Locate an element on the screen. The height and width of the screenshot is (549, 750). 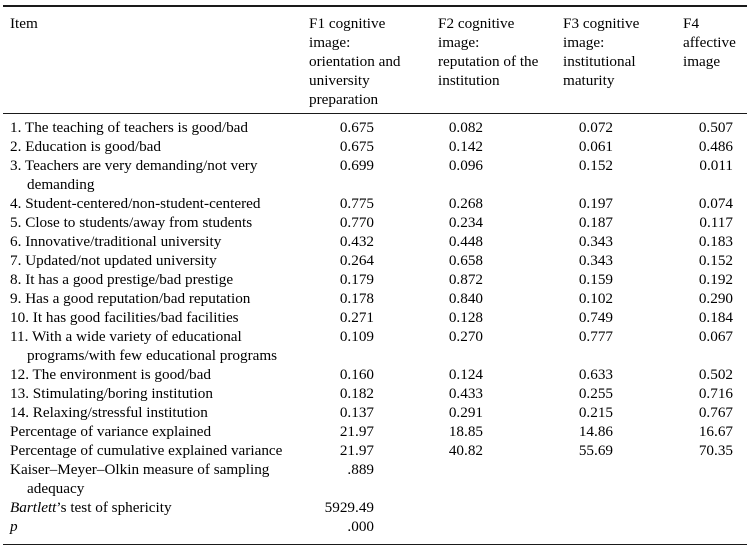
value-cell: 0.777 is located at coordinates (595, 336).